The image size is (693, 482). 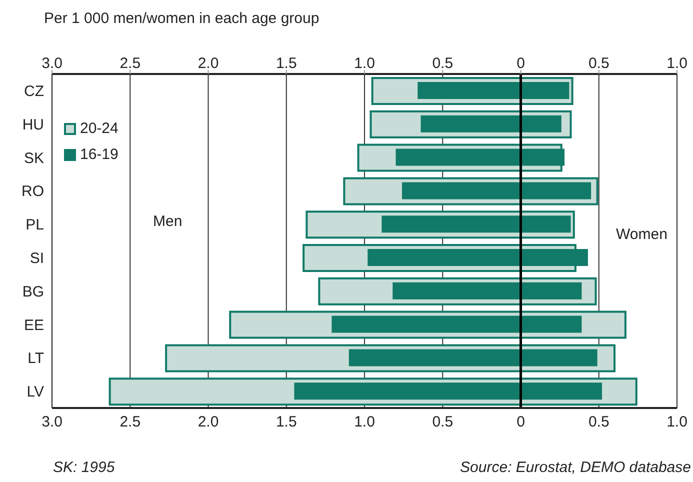 I want to click on y-tick-label: BG, so click(x=33, y=291).